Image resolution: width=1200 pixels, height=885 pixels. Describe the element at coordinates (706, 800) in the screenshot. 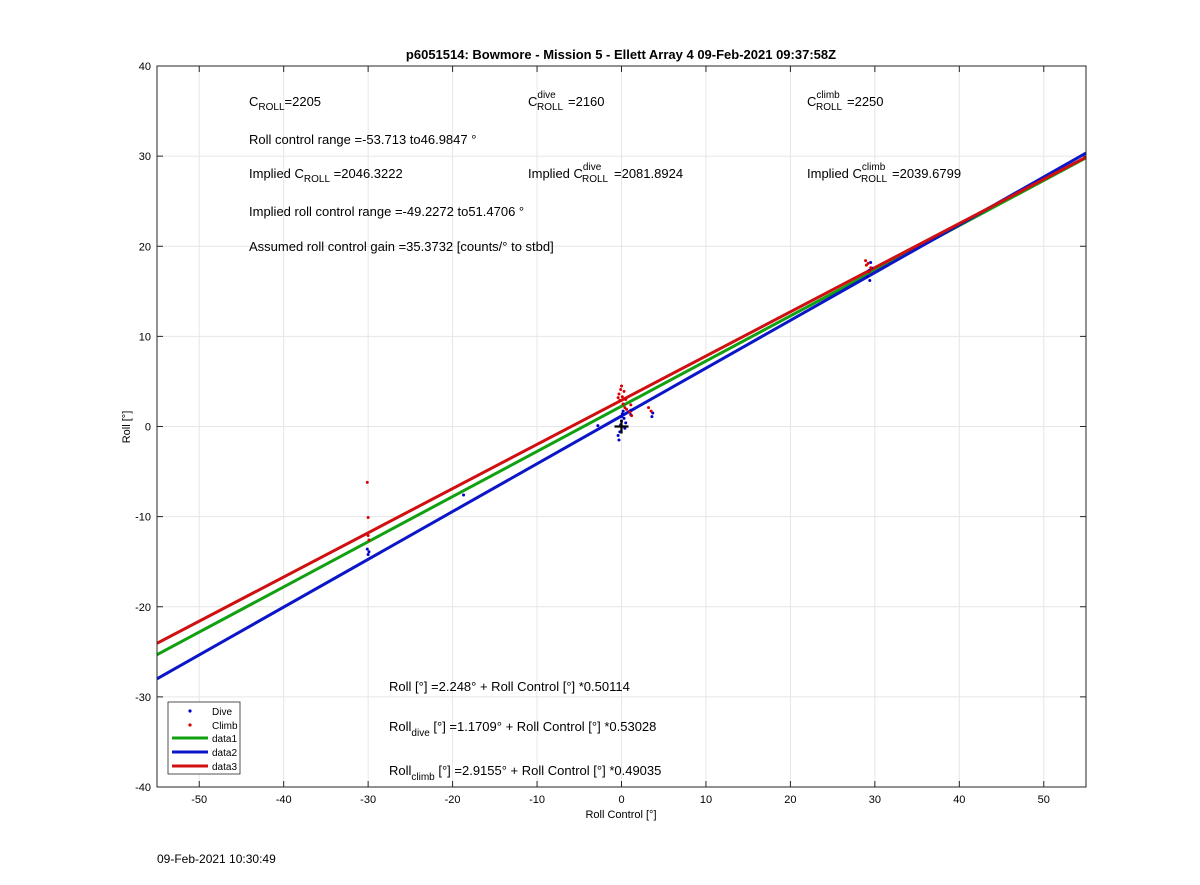

I see `x-tick-label: 10` at that location.